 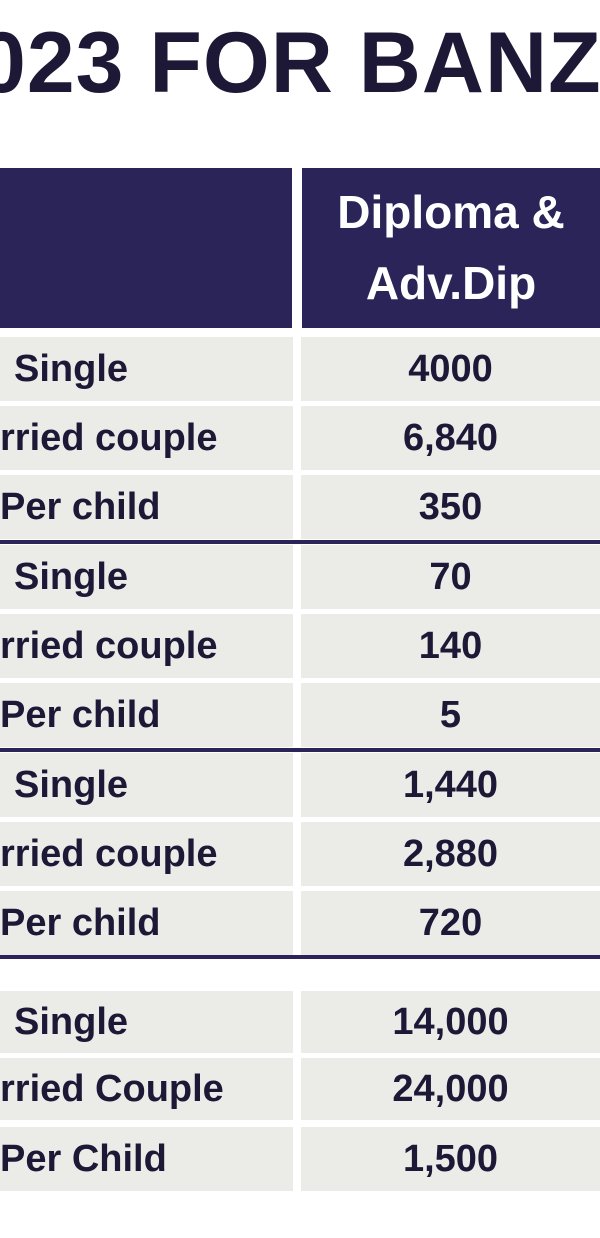 What do you see at coordinates (450, 715) in the screenshot?
I see `row-value: 5` at bounding box center [450, 715].